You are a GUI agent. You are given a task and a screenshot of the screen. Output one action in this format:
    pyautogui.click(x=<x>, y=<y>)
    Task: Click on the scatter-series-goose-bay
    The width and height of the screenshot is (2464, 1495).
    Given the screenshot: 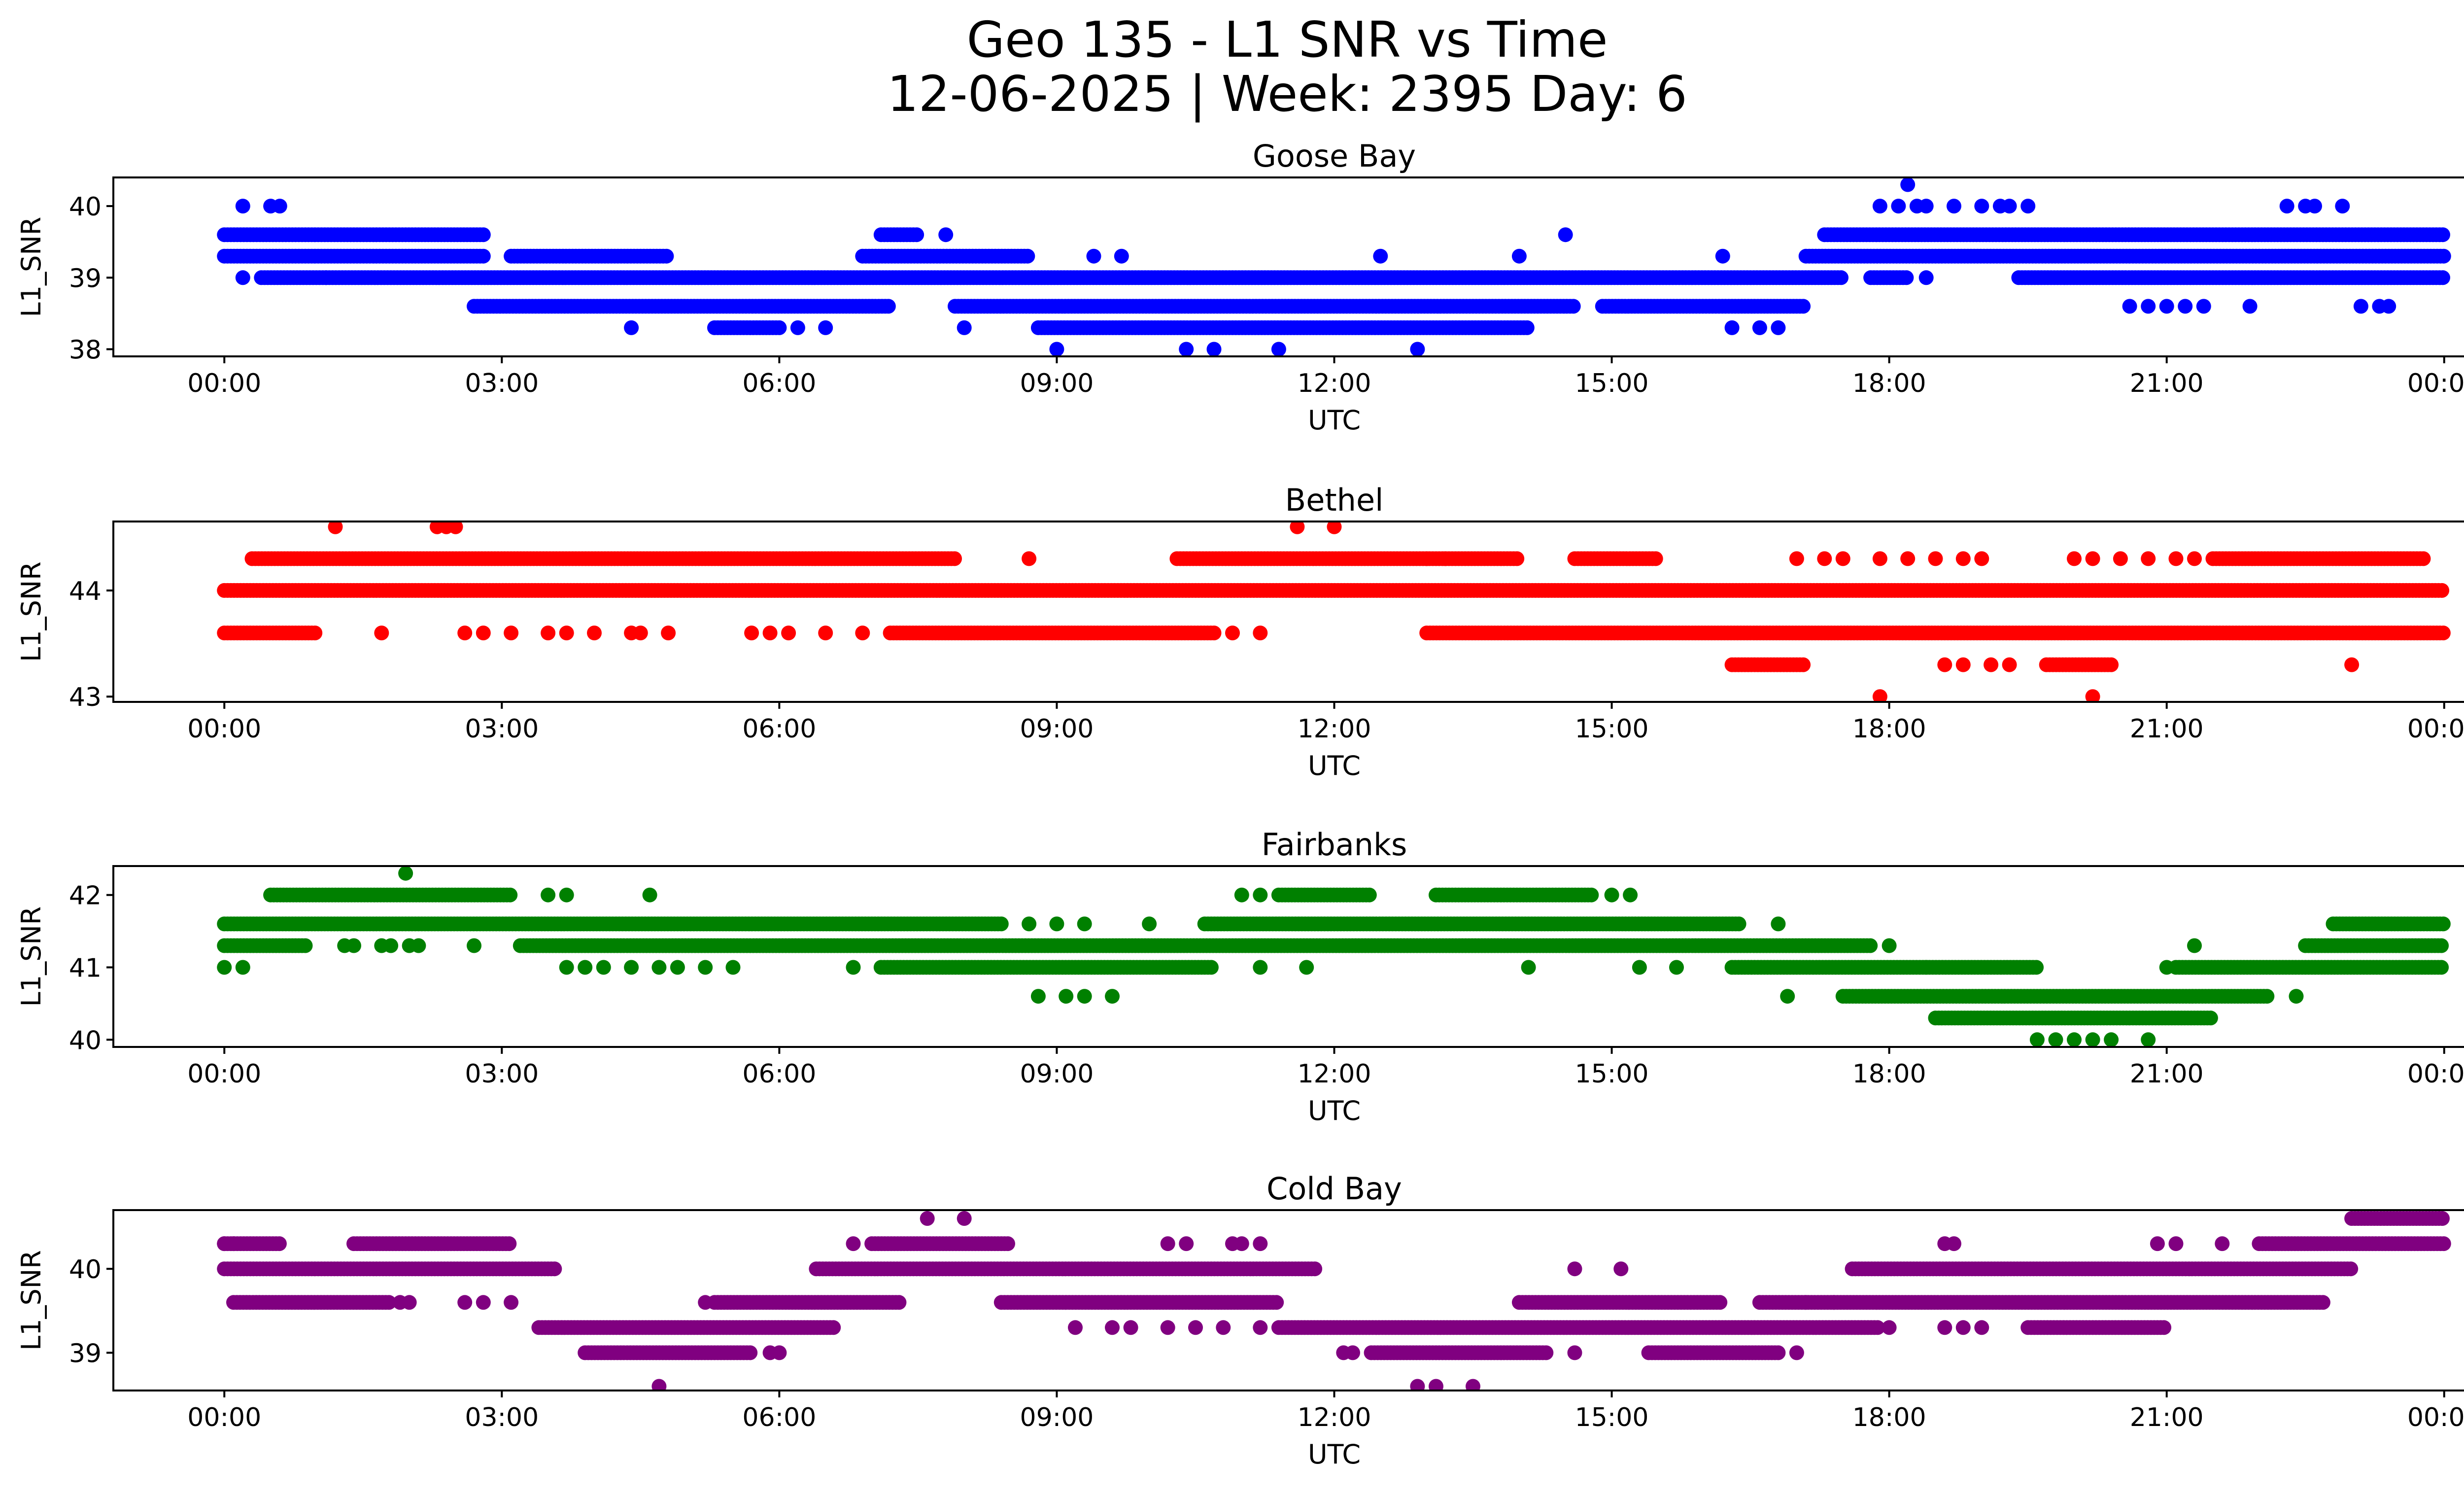 What is the action you would take?
    pyautogui.click(x=1334, y=266)
    